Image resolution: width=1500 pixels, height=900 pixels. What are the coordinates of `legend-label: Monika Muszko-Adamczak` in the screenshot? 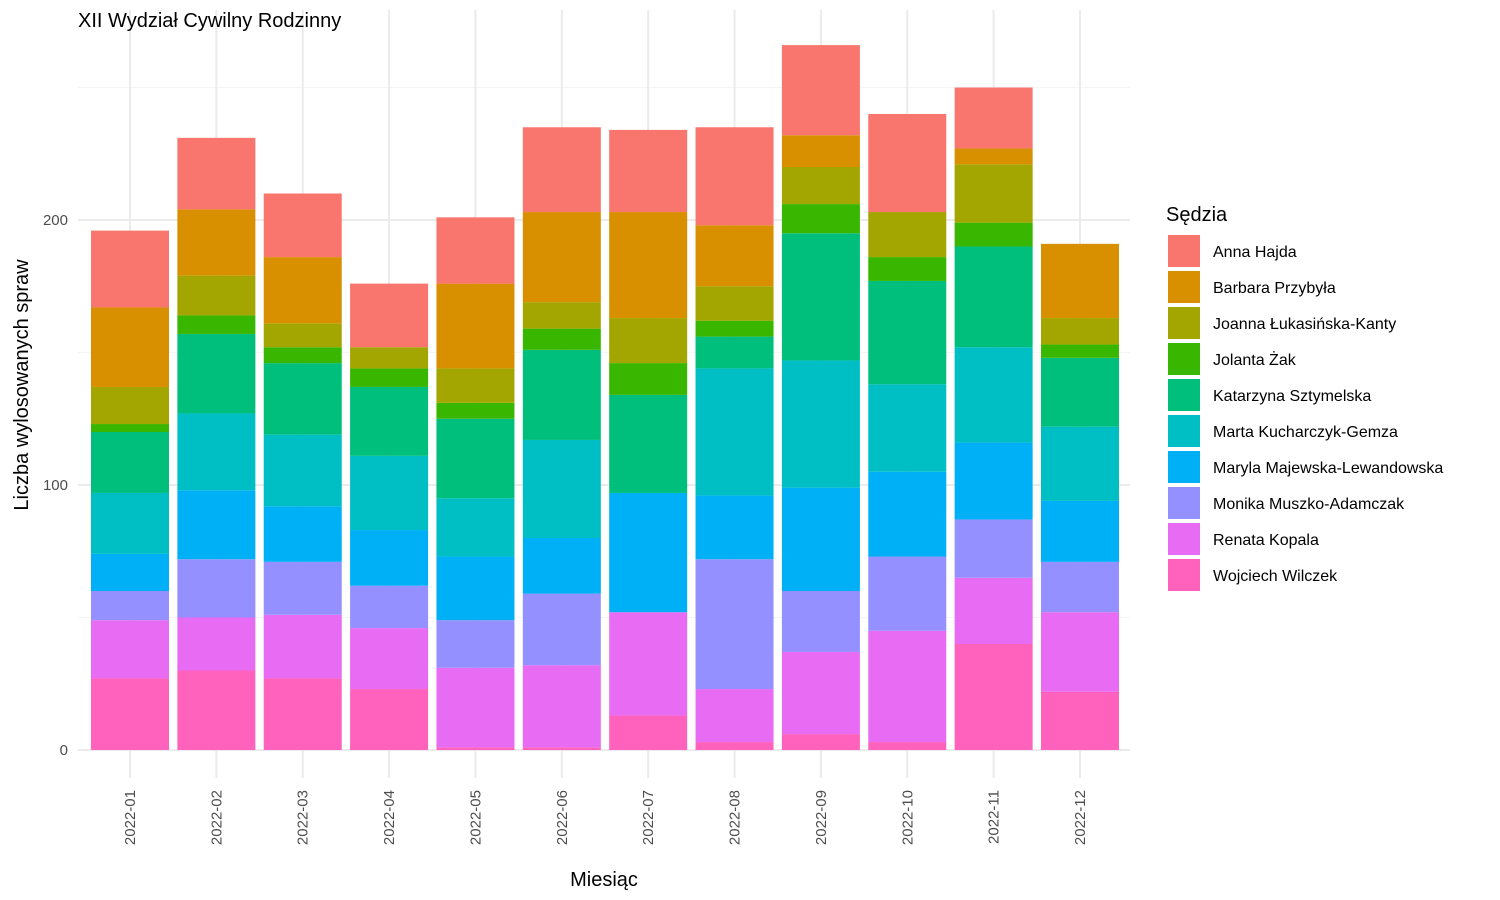 It's located at (1309, 504).